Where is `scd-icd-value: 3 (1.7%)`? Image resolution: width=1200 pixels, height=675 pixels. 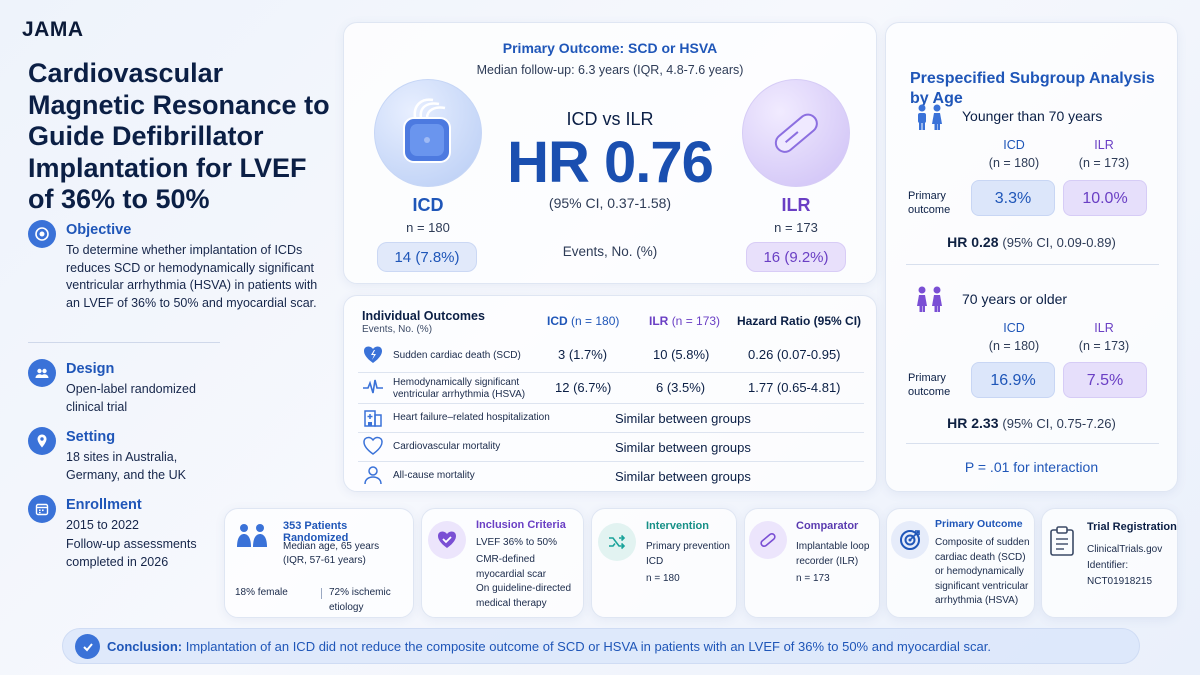
scd-icd-value: 3 (1.7%) is located at coordinates (583, 354).